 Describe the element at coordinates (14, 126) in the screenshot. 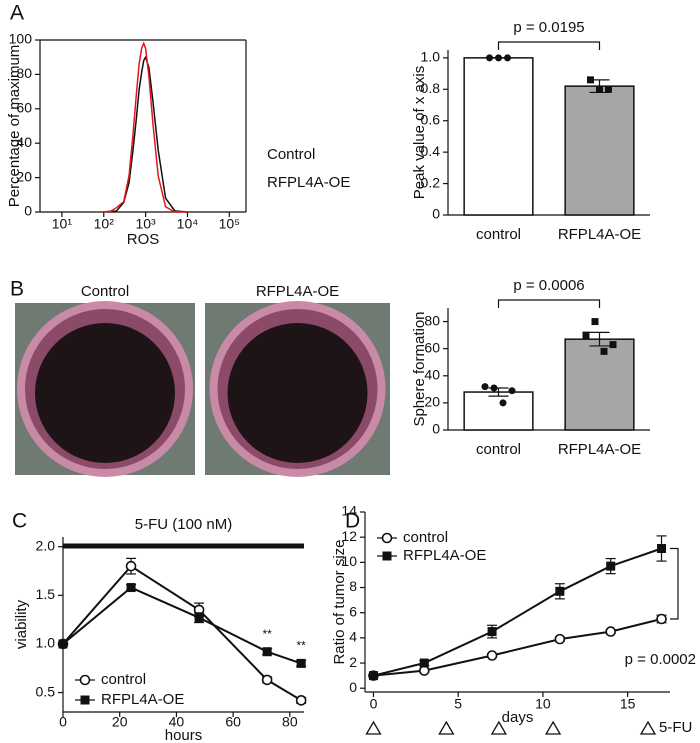

I see `y-axis-label: Percentage of maximum` at that location.